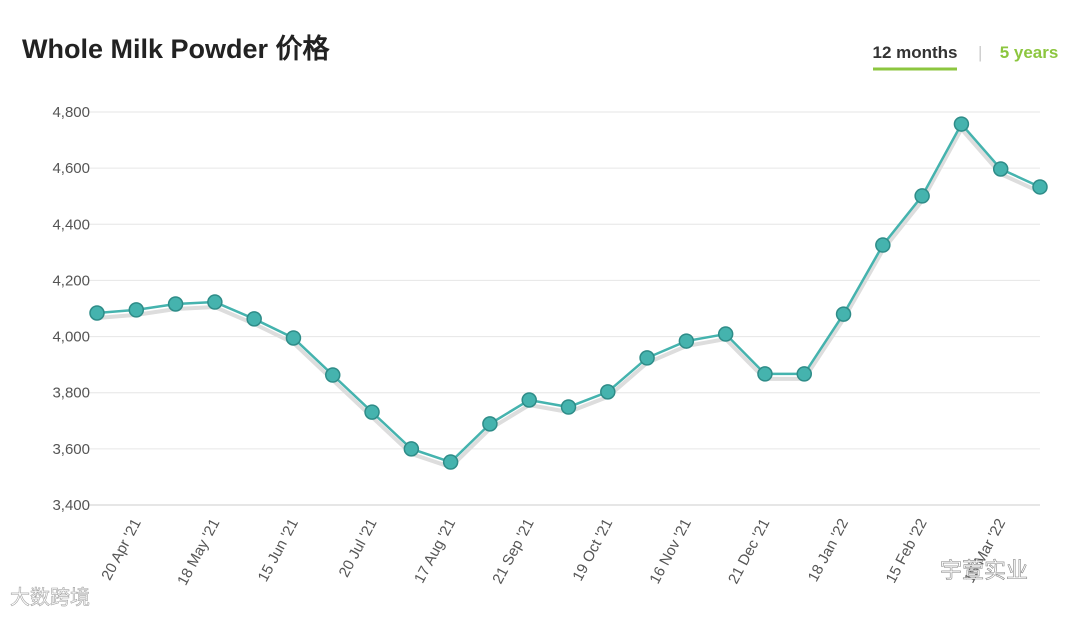 The width and height of the screenshot is (1080, 617). Describe the element at coordinates (71, 393) in the screenshot. I see `y-tick-label: 3,800` at that location.